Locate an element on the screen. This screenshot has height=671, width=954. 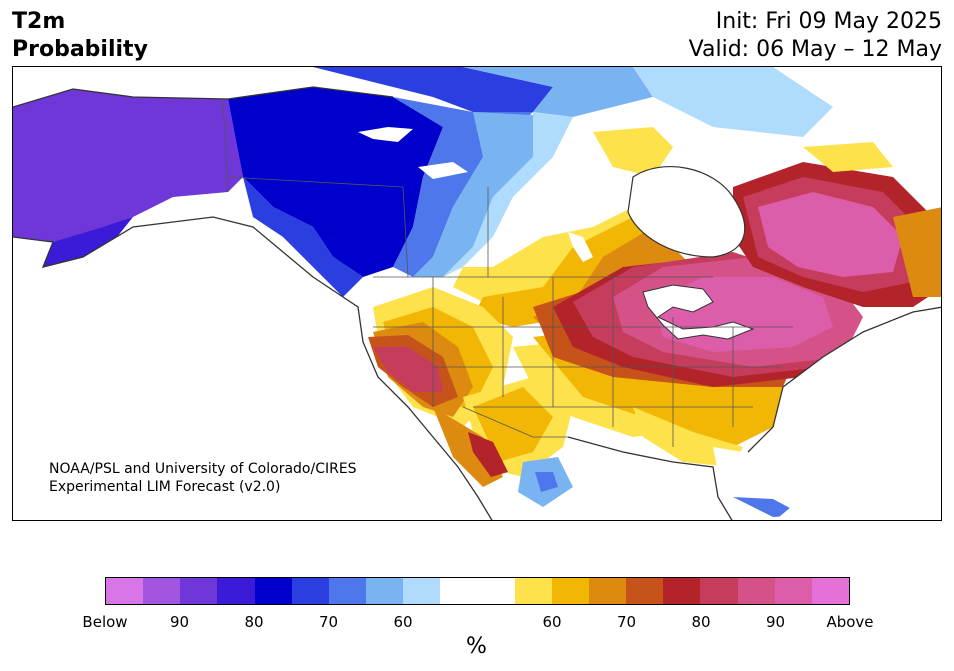
hudson-yellow is located at coordinates (633, 152).